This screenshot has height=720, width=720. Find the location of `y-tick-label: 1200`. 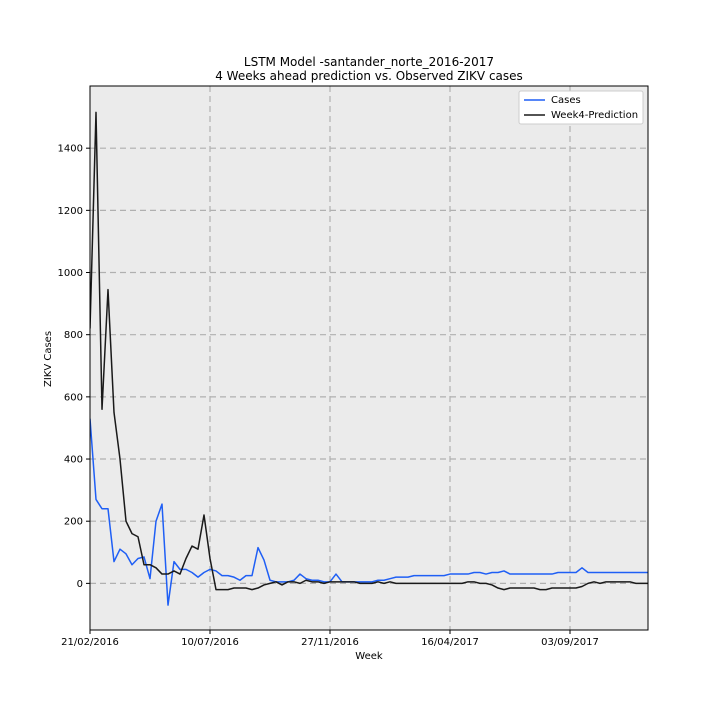

y-tick-label: 1200 is located at coordinates (70, 211).